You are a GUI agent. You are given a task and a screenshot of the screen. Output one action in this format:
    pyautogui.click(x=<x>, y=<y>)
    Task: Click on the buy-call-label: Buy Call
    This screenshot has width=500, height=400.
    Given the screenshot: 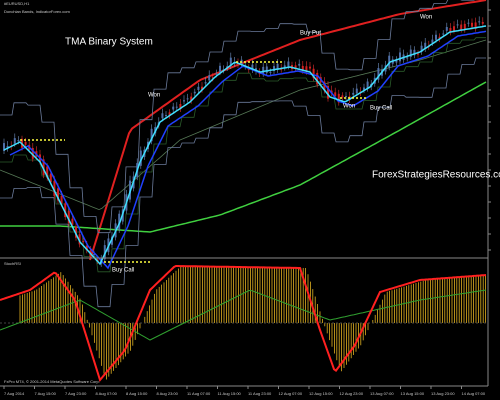 What is the action you would take?
    pyautogui.click(x=123, y=271)
    